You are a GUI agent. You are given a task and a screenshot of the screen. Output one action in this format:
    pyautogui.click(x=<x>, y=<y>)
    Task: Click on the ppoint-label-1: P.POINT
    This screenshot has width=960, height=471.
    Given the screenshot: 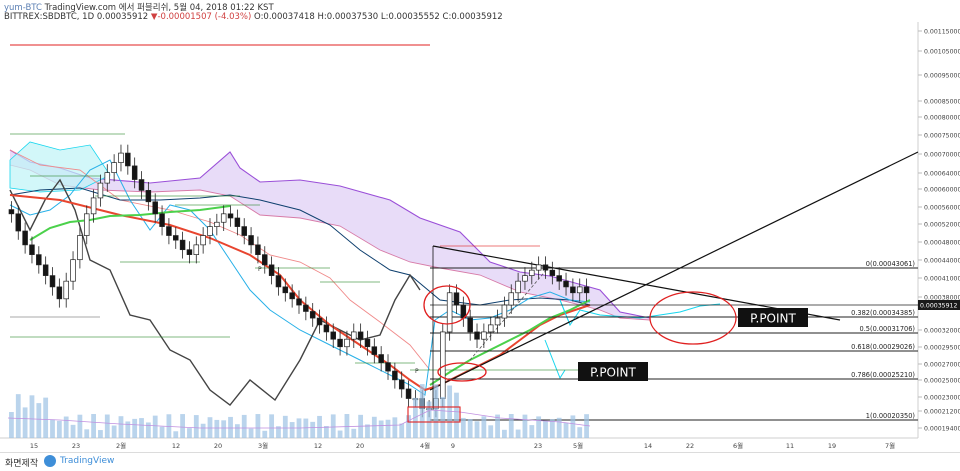 What is the action you would take?
    pyautogui.click(x=773, y=319)
    